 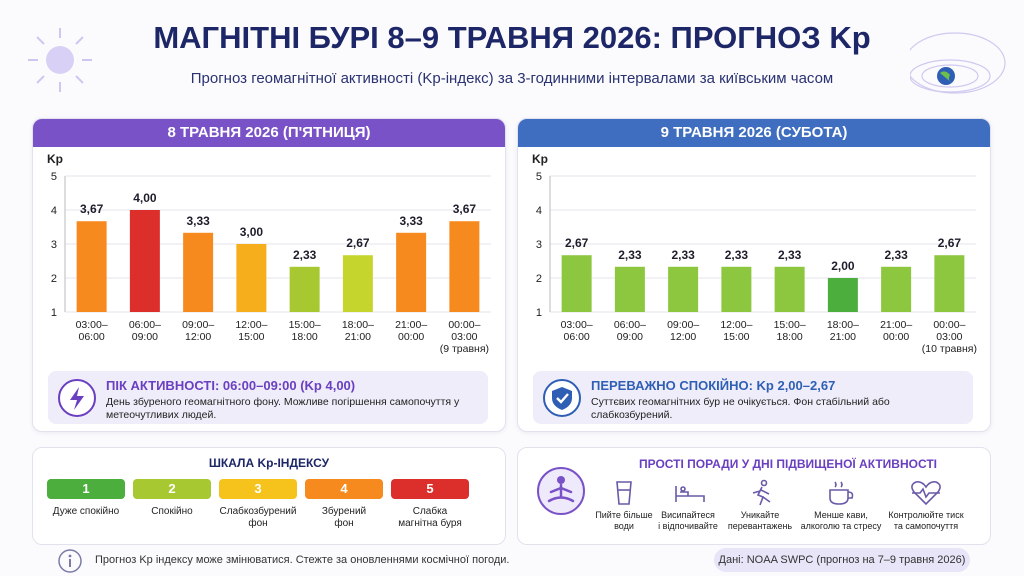 What do you see at coordinates (269, 235) in the screenshot?
I see `bar-chart: Kp 1 2 3 4 5 3,67 4,00 3,33 3,00 2,33 2,67 3,33 3,67` at bounding box center [269, 235].